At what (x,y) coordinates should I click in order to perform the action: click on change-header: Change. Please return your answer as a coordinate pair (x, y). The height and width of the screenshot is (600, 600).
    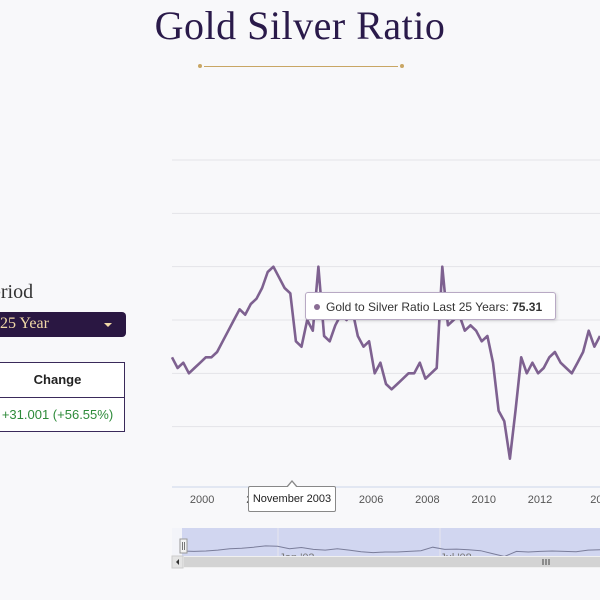
    Looking at the image, I should click on (62, 380).